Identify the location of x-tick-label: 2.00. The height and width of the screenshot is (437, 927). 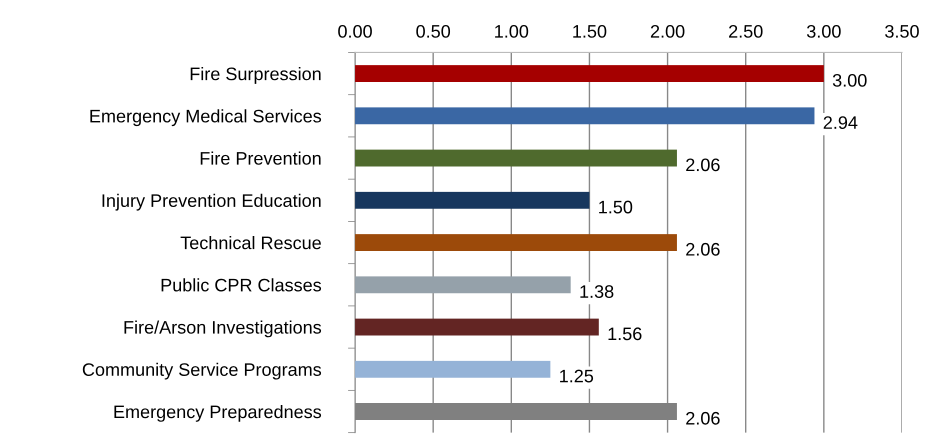
(667, 31).